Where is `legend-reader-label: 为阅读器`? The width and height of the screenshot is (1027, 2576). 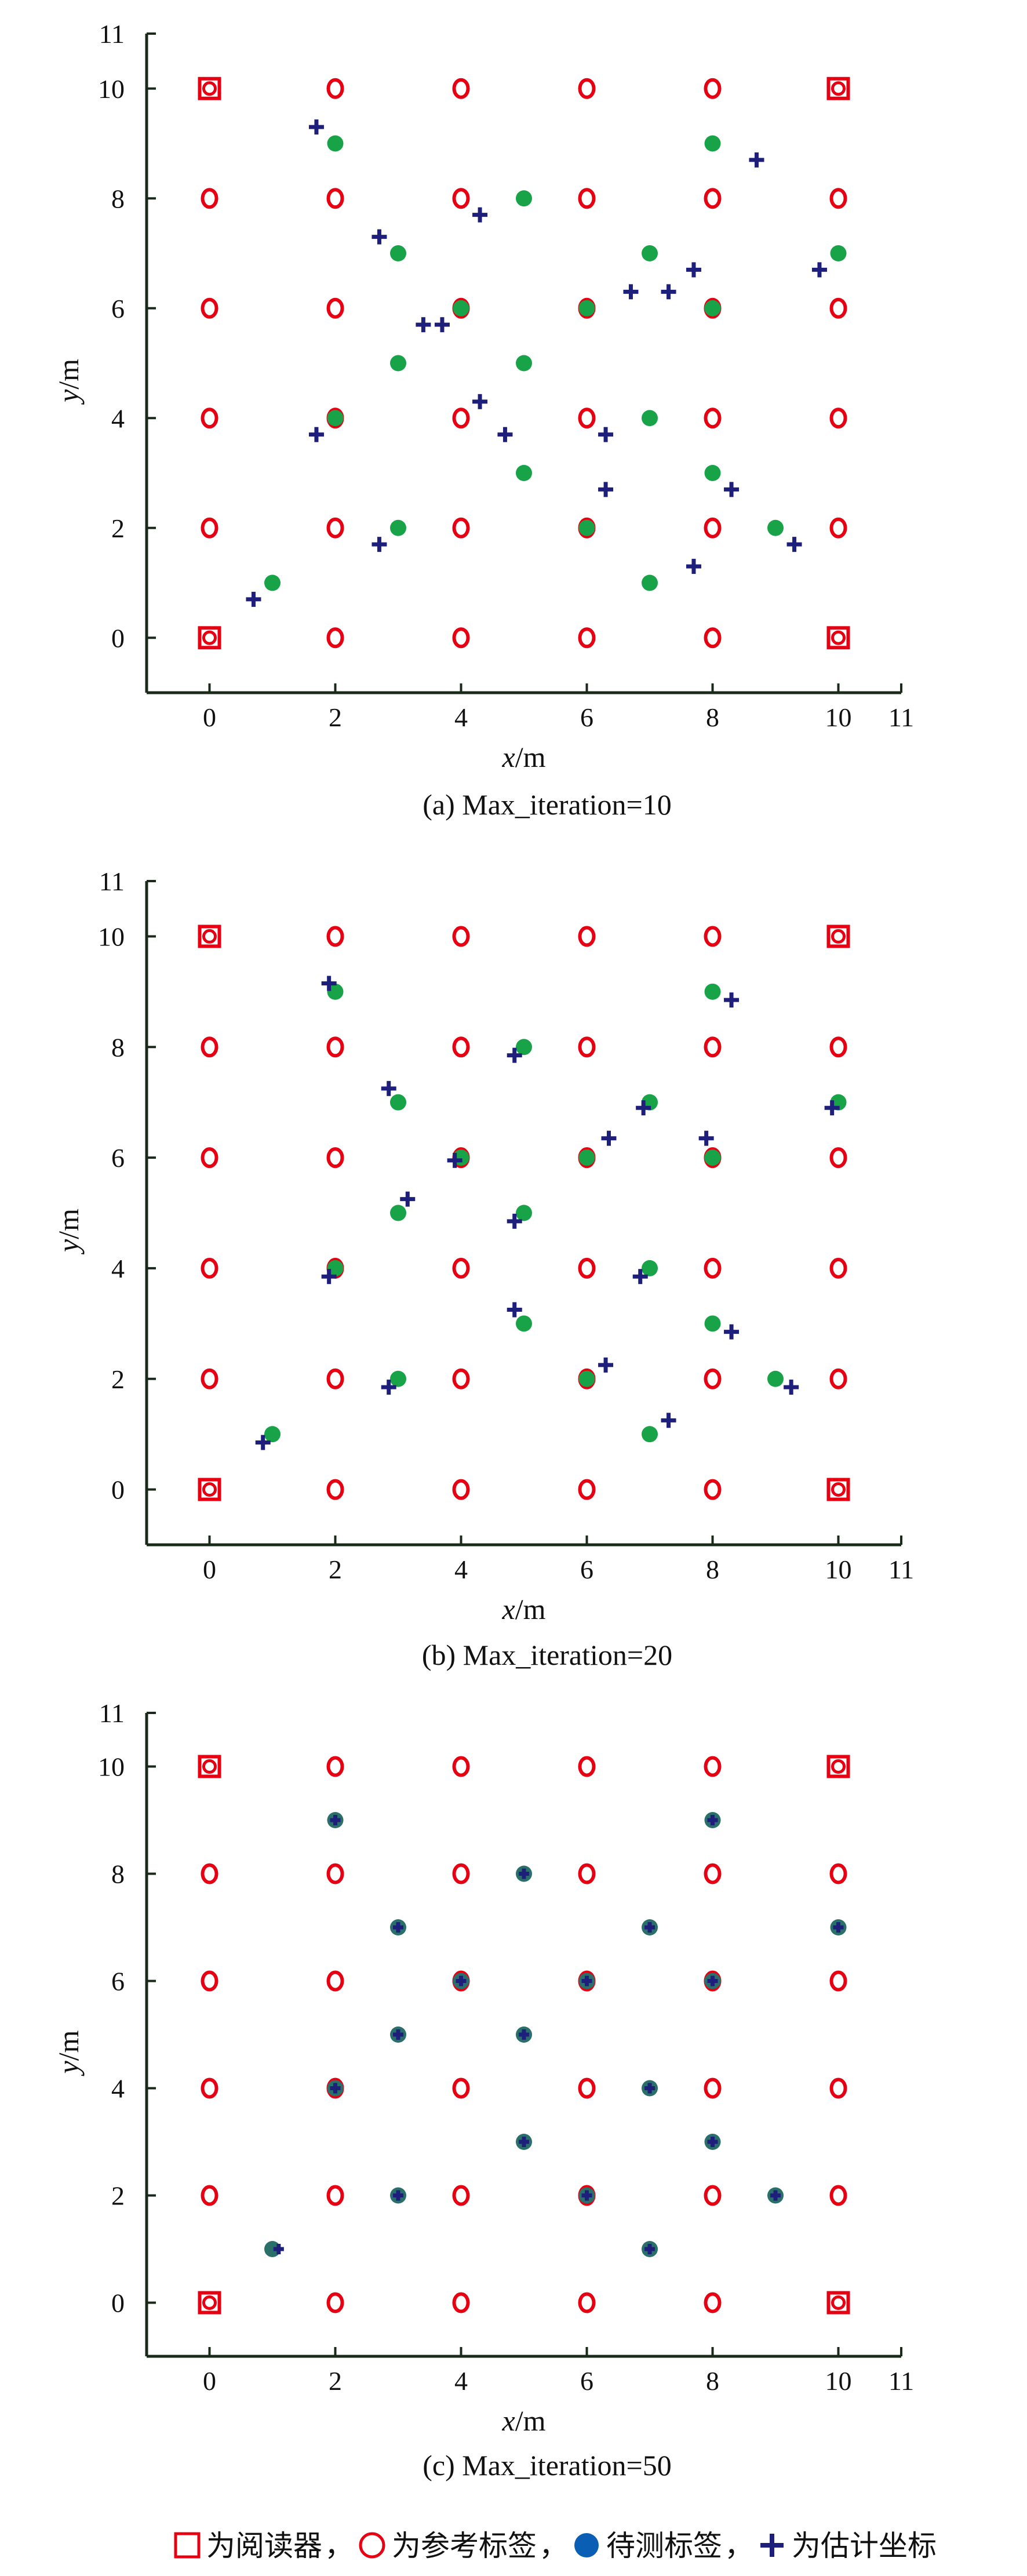
legend-reader-label: 为阅读器 is located at coordinates (264, 2546).